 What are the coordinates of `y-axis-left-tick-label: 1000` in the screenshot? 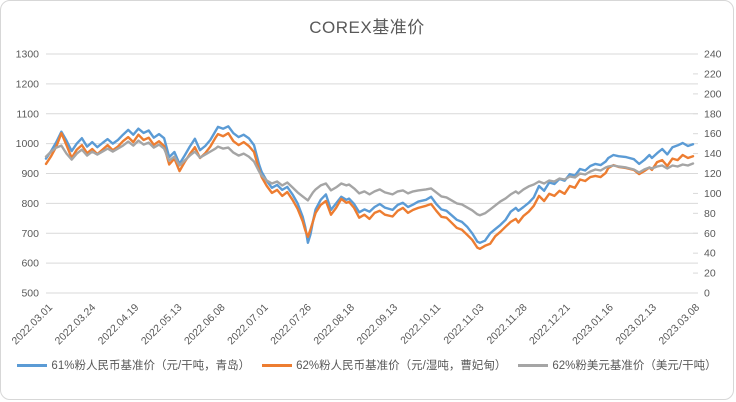 It's located at (28, 144).